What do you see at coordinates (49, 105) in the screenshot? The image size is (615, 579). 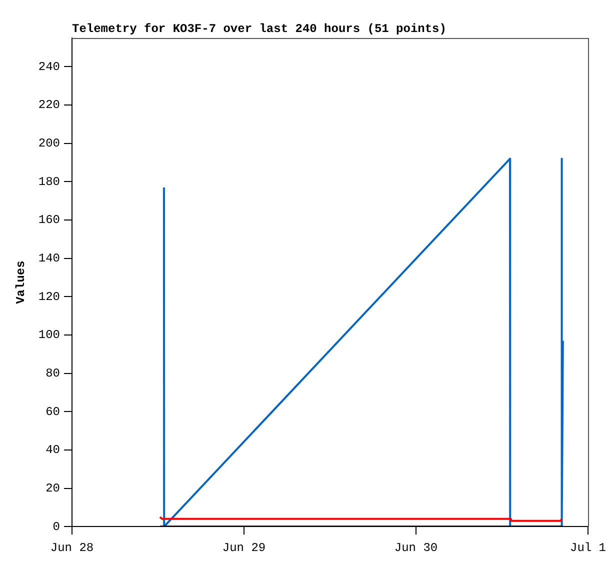 I see `y-tick-label: 220` at bounding box center [49, 105].